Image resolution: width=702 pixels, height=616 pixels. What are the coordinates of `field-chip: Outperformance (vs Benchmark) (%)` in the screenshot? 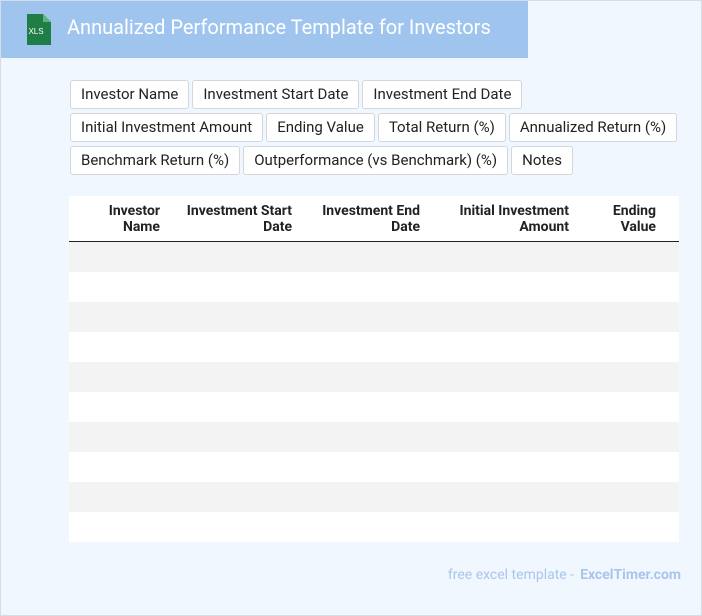 It's located at (376, 160).